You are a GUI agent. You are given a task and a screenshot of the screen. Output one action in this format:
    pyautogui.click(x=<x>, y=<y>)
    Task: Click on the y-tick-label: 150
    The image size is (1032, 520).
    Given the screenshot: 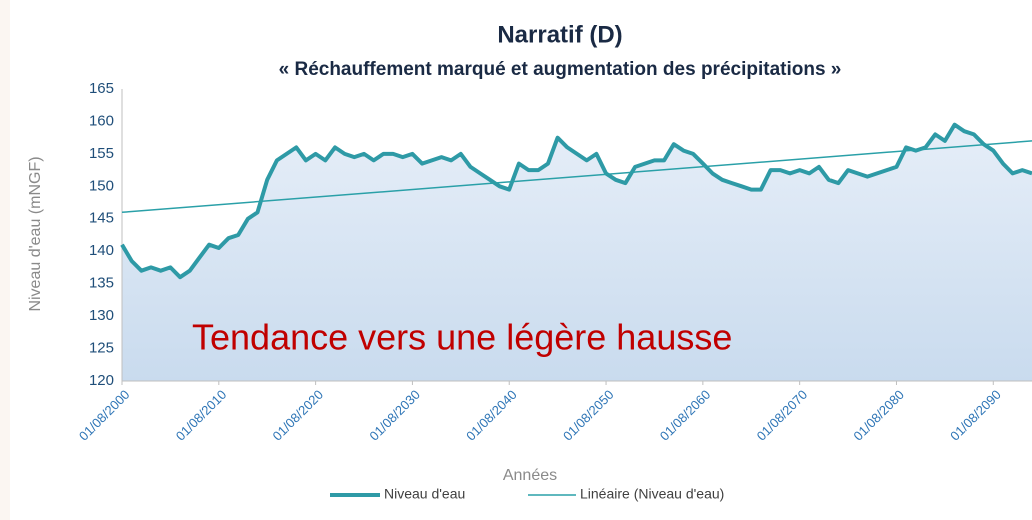 What is the action you would take?
    pyautogui.click(x=101, y=185)
    